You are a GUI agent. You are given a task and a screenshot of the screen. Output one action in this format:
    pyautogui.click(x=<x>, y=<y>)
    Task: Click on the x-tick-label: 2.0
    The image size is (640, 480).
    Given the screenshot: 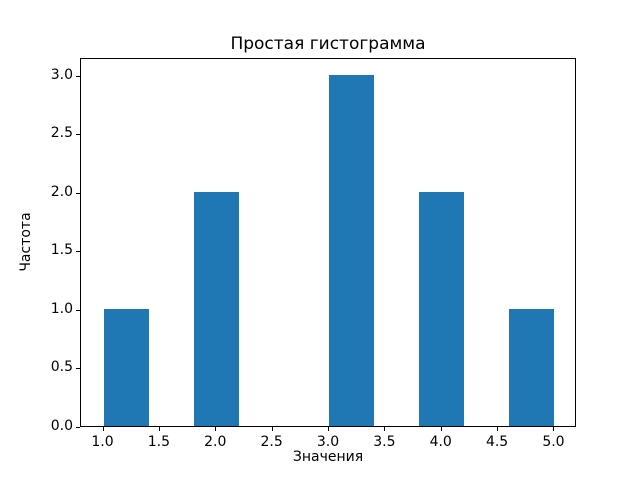 What is the action you would take?
    pyautogui.click(x=215, y=442)
    